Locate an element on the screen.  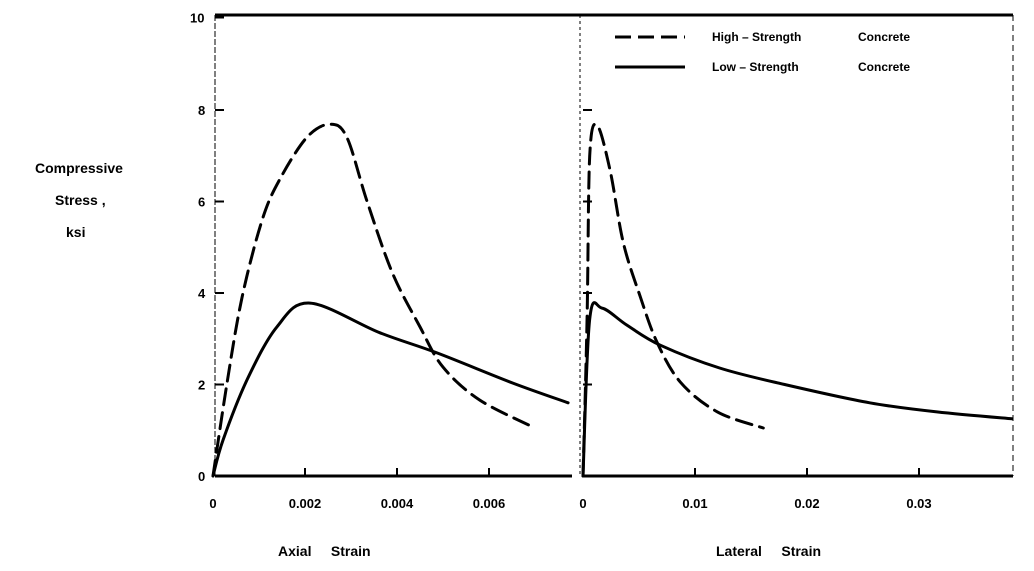
x-tick-label: 0.02 is located at coordinates (806, 503).